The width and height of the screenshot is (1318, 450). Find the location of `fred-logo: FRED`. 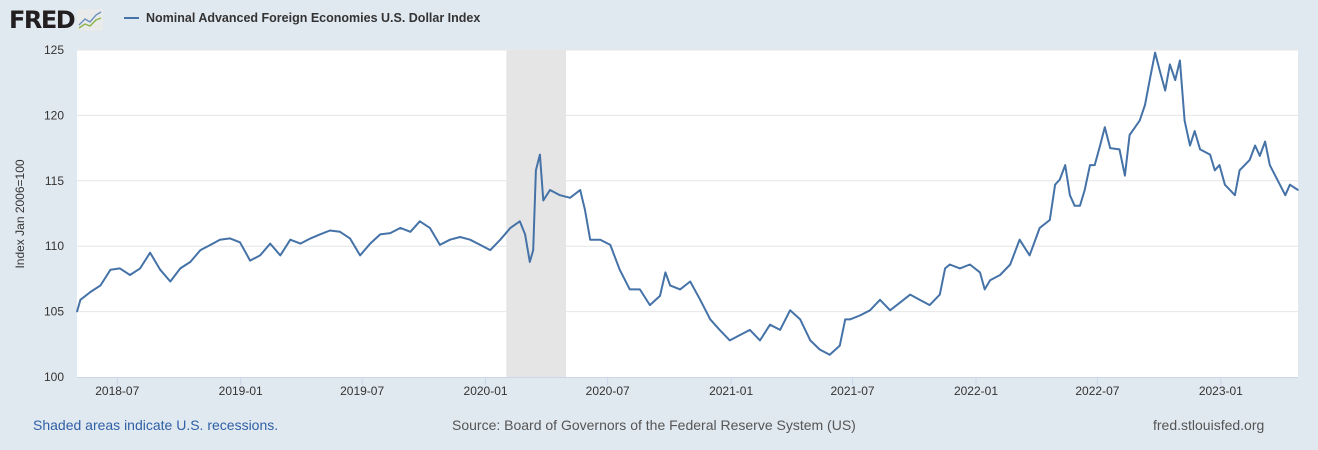

fred-logo: FRED is located at coordinates (56, 20).